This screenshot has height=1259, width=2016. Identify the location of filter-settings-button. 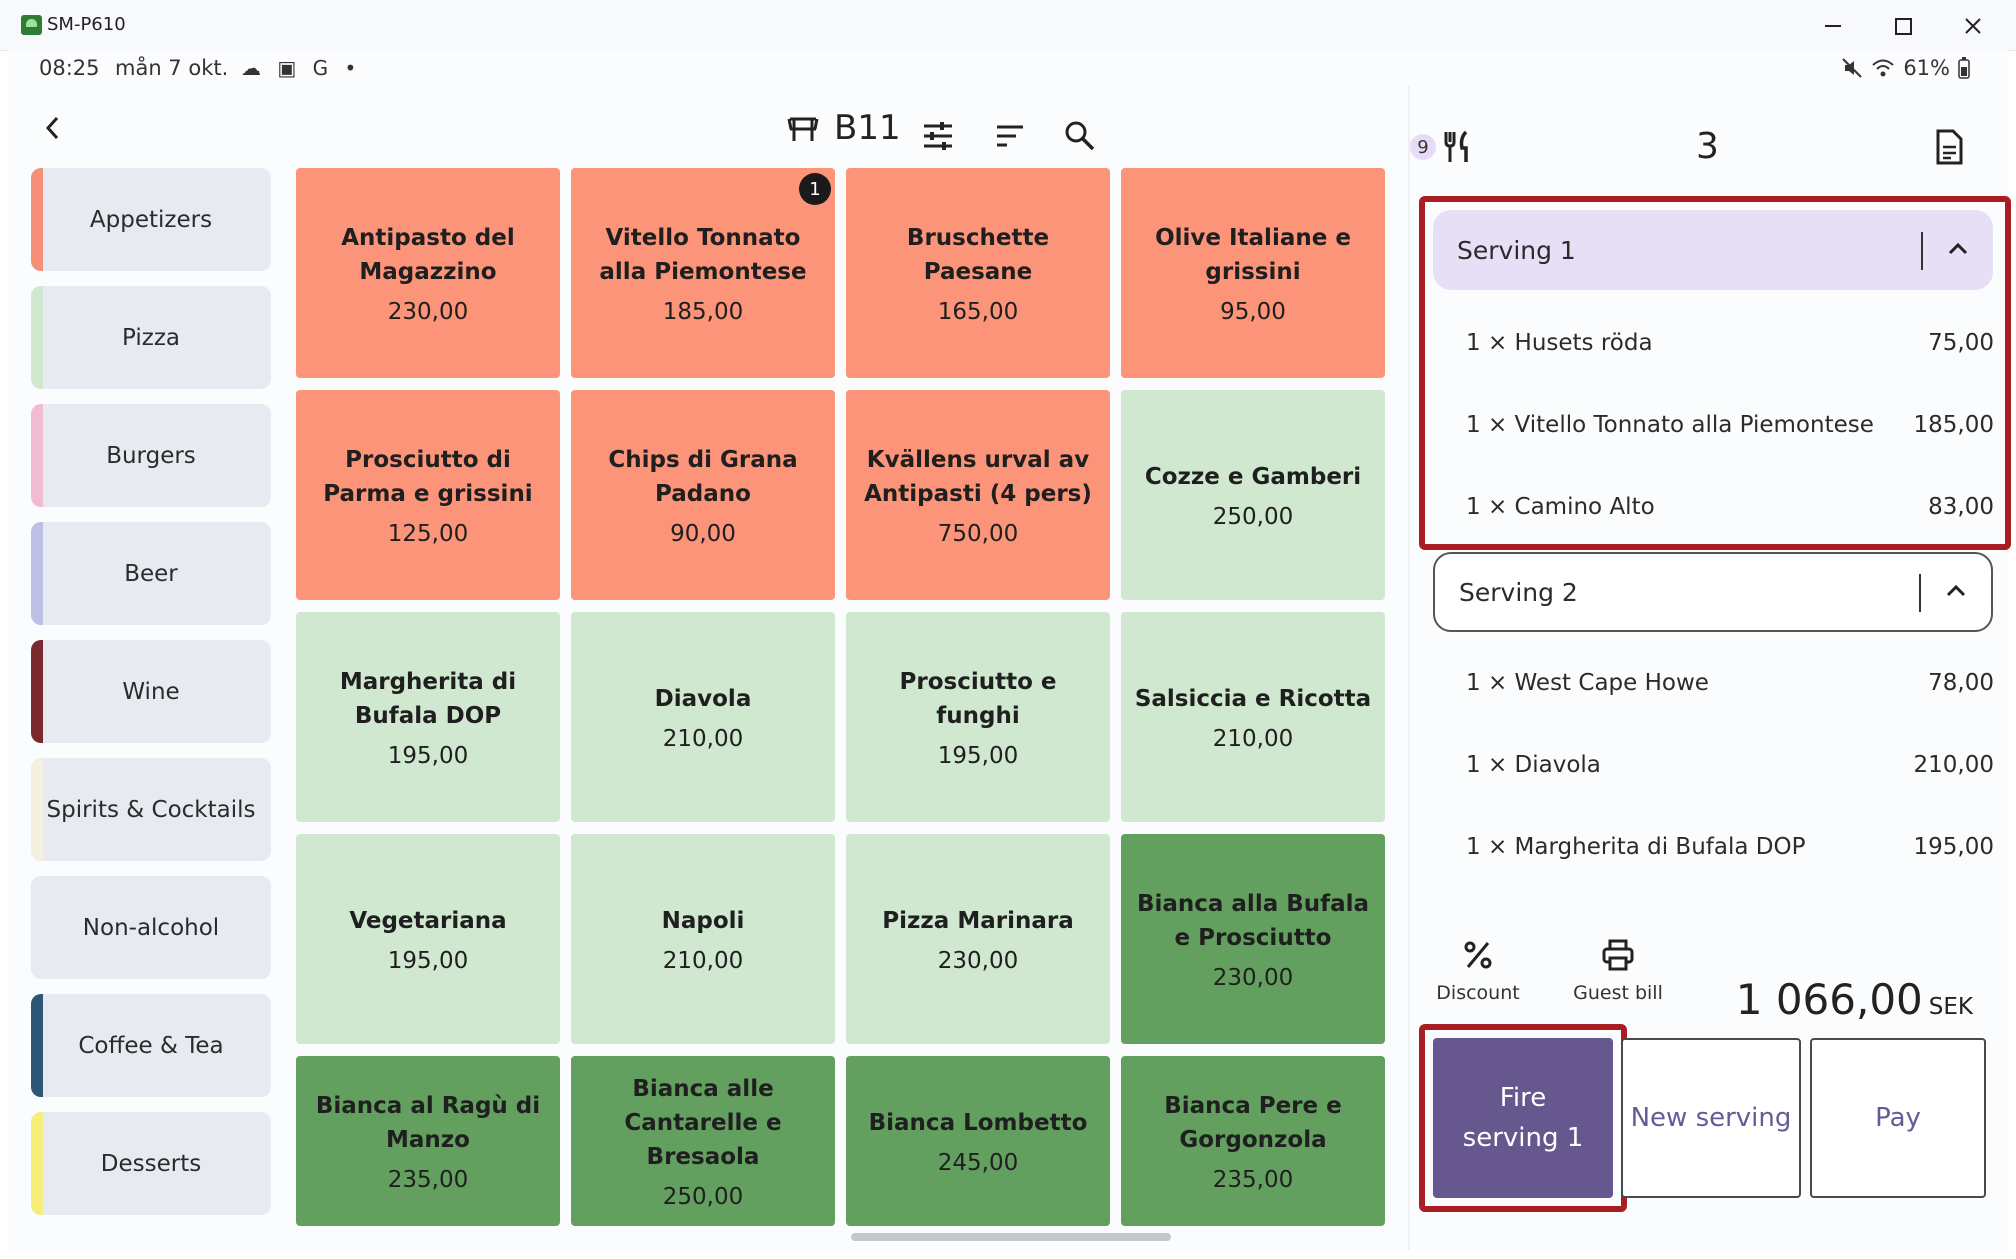
(938, 136).